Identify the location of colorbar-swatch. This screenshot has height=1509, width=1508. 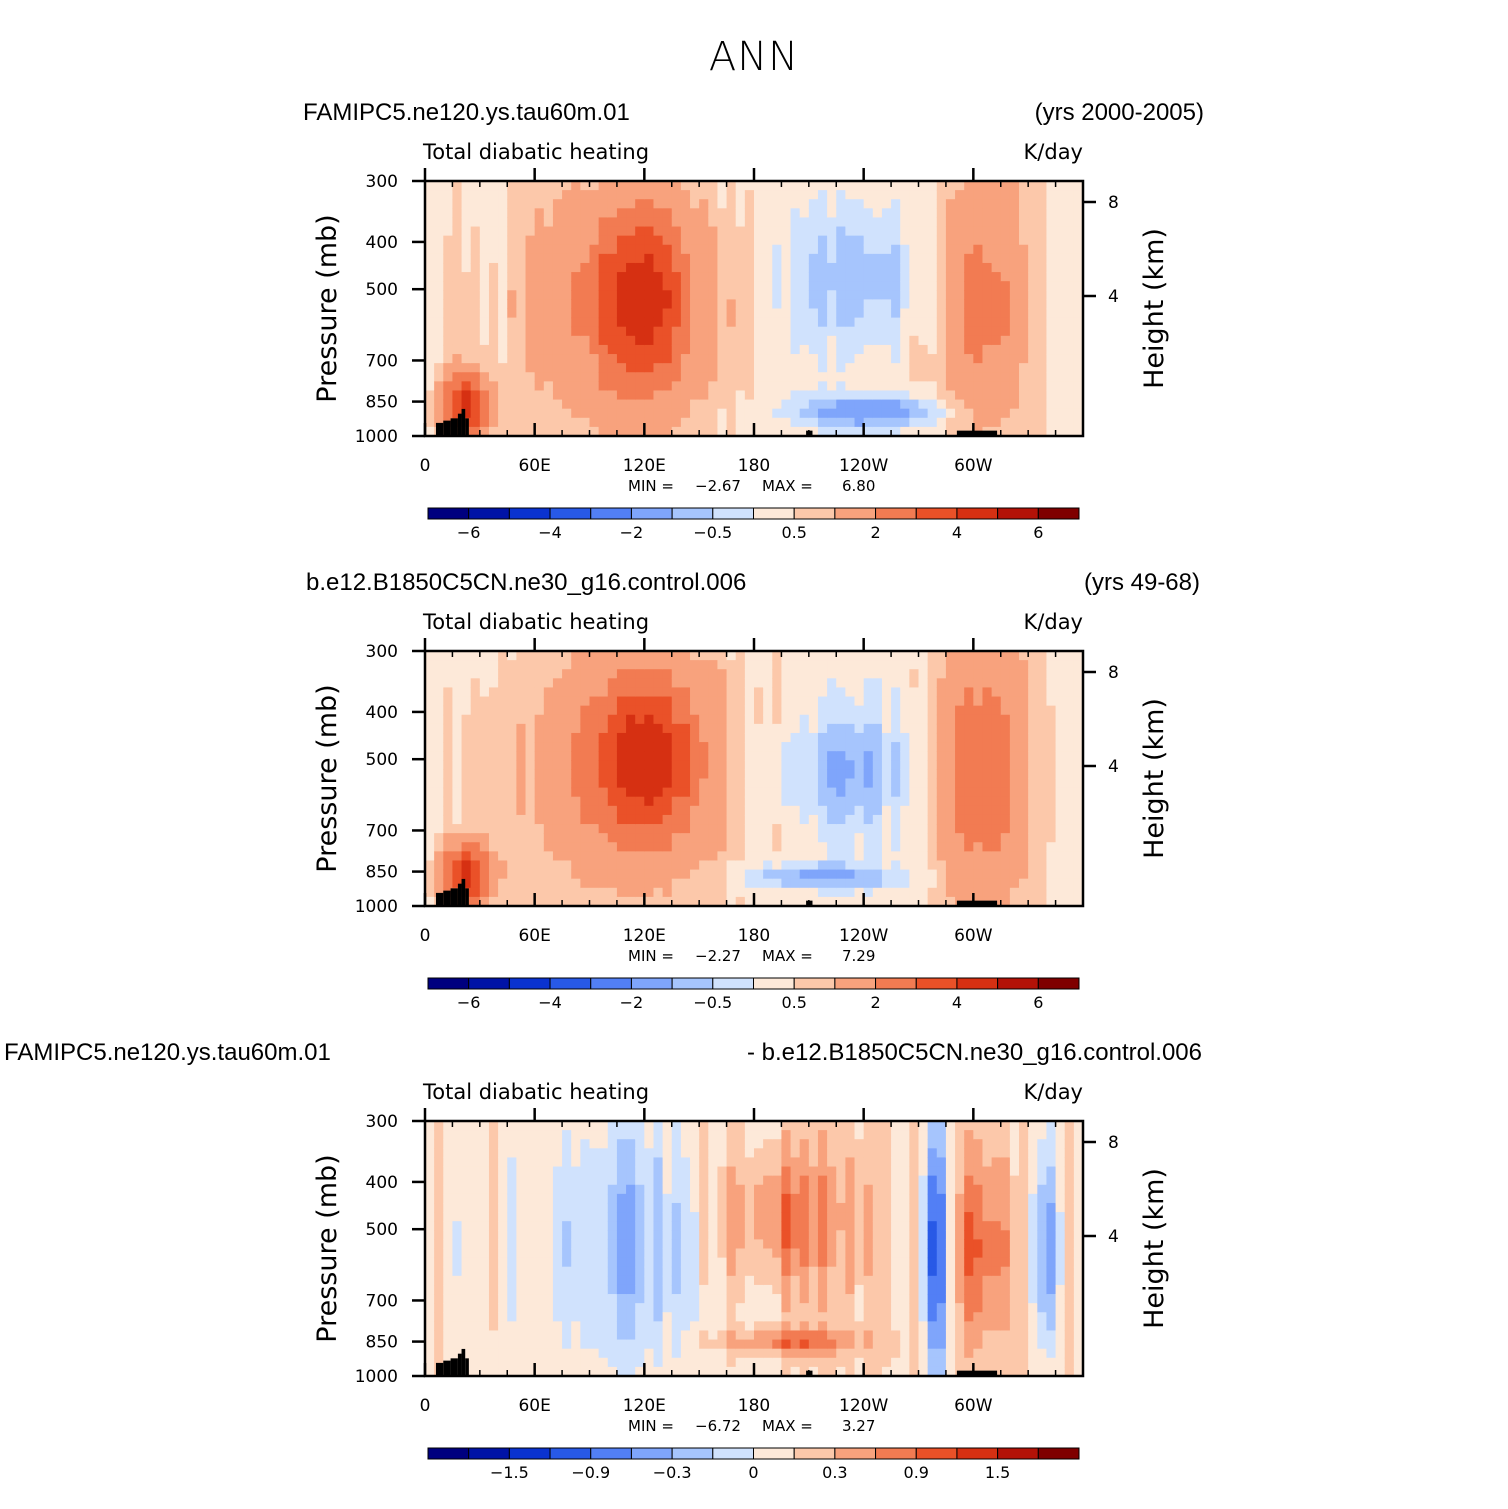
(936, 983).